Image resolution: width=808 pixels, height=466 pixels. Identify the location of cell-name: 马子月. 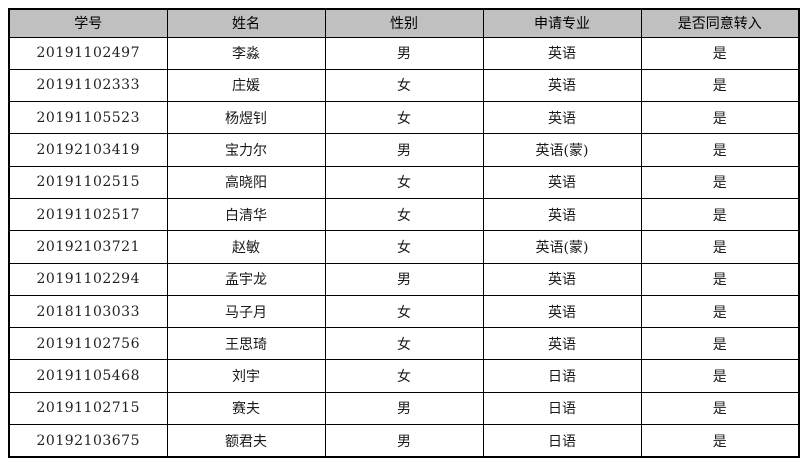
(246, 311).